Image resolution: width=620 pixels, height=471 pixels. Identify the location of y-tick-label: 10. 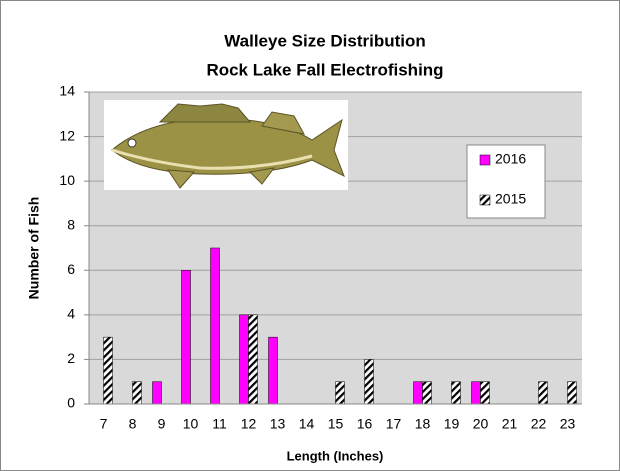
(67, 180).